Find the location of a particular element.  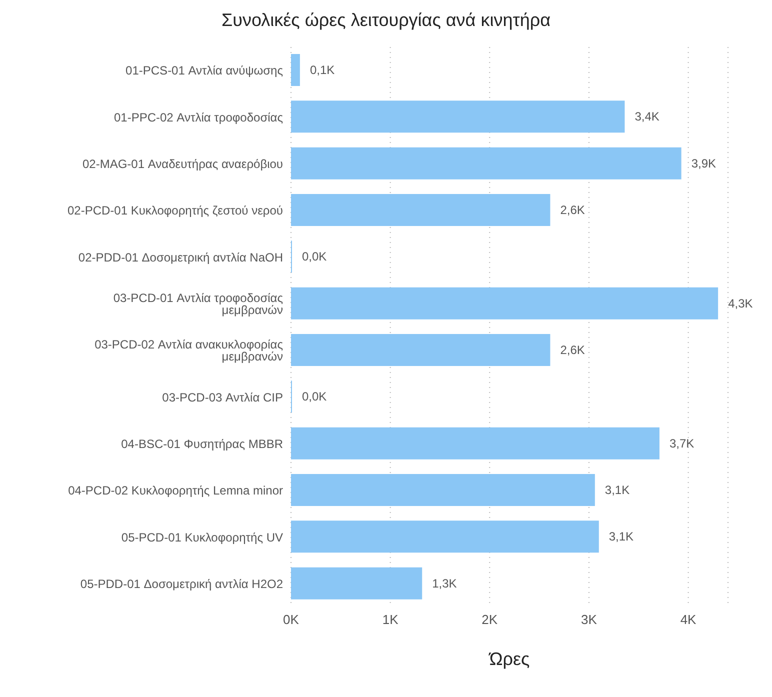

y-tick-label: 02-MAG-01 Αναδευτήρας αναερόβιου is located at coordinates (182, 163).